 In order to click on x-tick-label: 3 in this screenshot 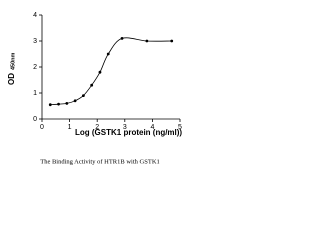, I will do `click(125, 127)`.